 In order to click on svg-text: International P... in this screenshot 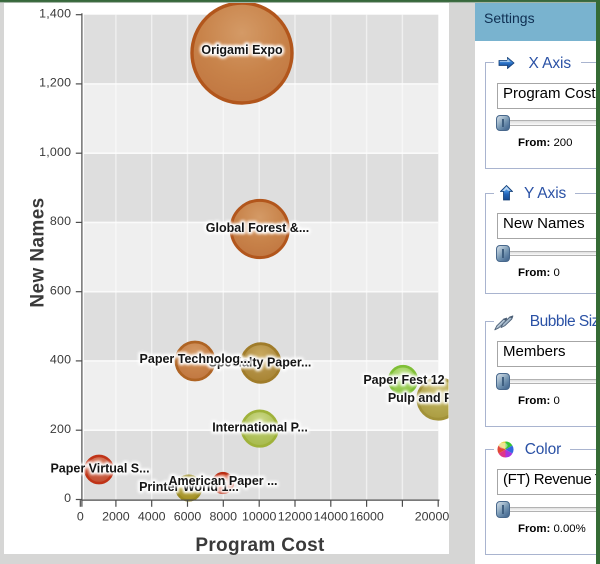, I will do `click(260, 428)`.